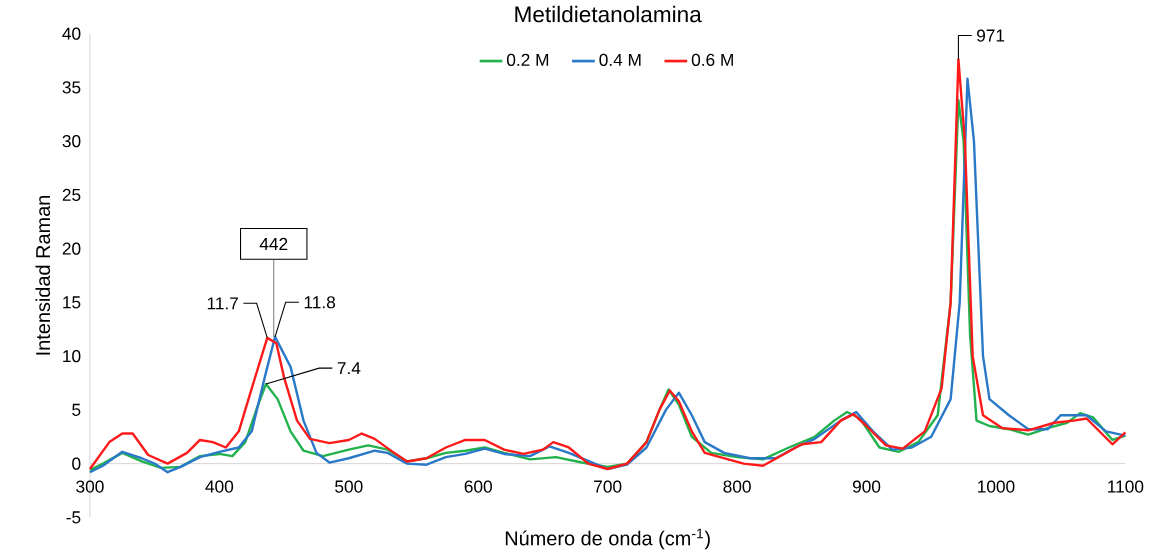 The height and width of the screenshot is (555, 1156). What do you see at coordinates (996, 486) in the screenshot?
I see `x-tick-label: 1000` at bounding box center [996, 486].